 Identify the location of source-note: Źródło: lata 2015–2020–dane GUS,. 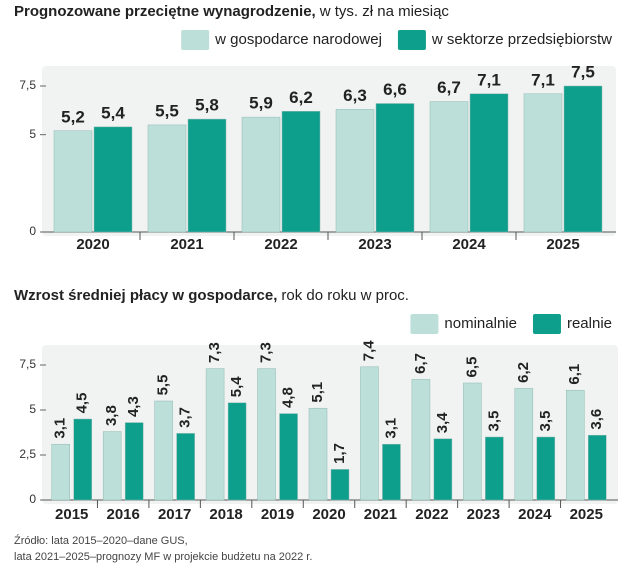
(101, 540).